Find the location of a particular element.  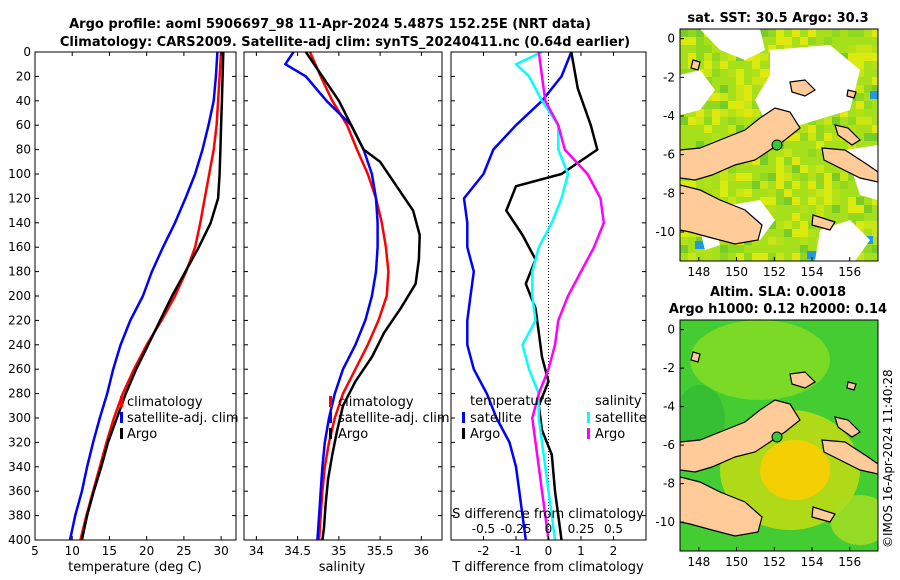

y-tick-label: 220 is located at coordinates (19, 320).